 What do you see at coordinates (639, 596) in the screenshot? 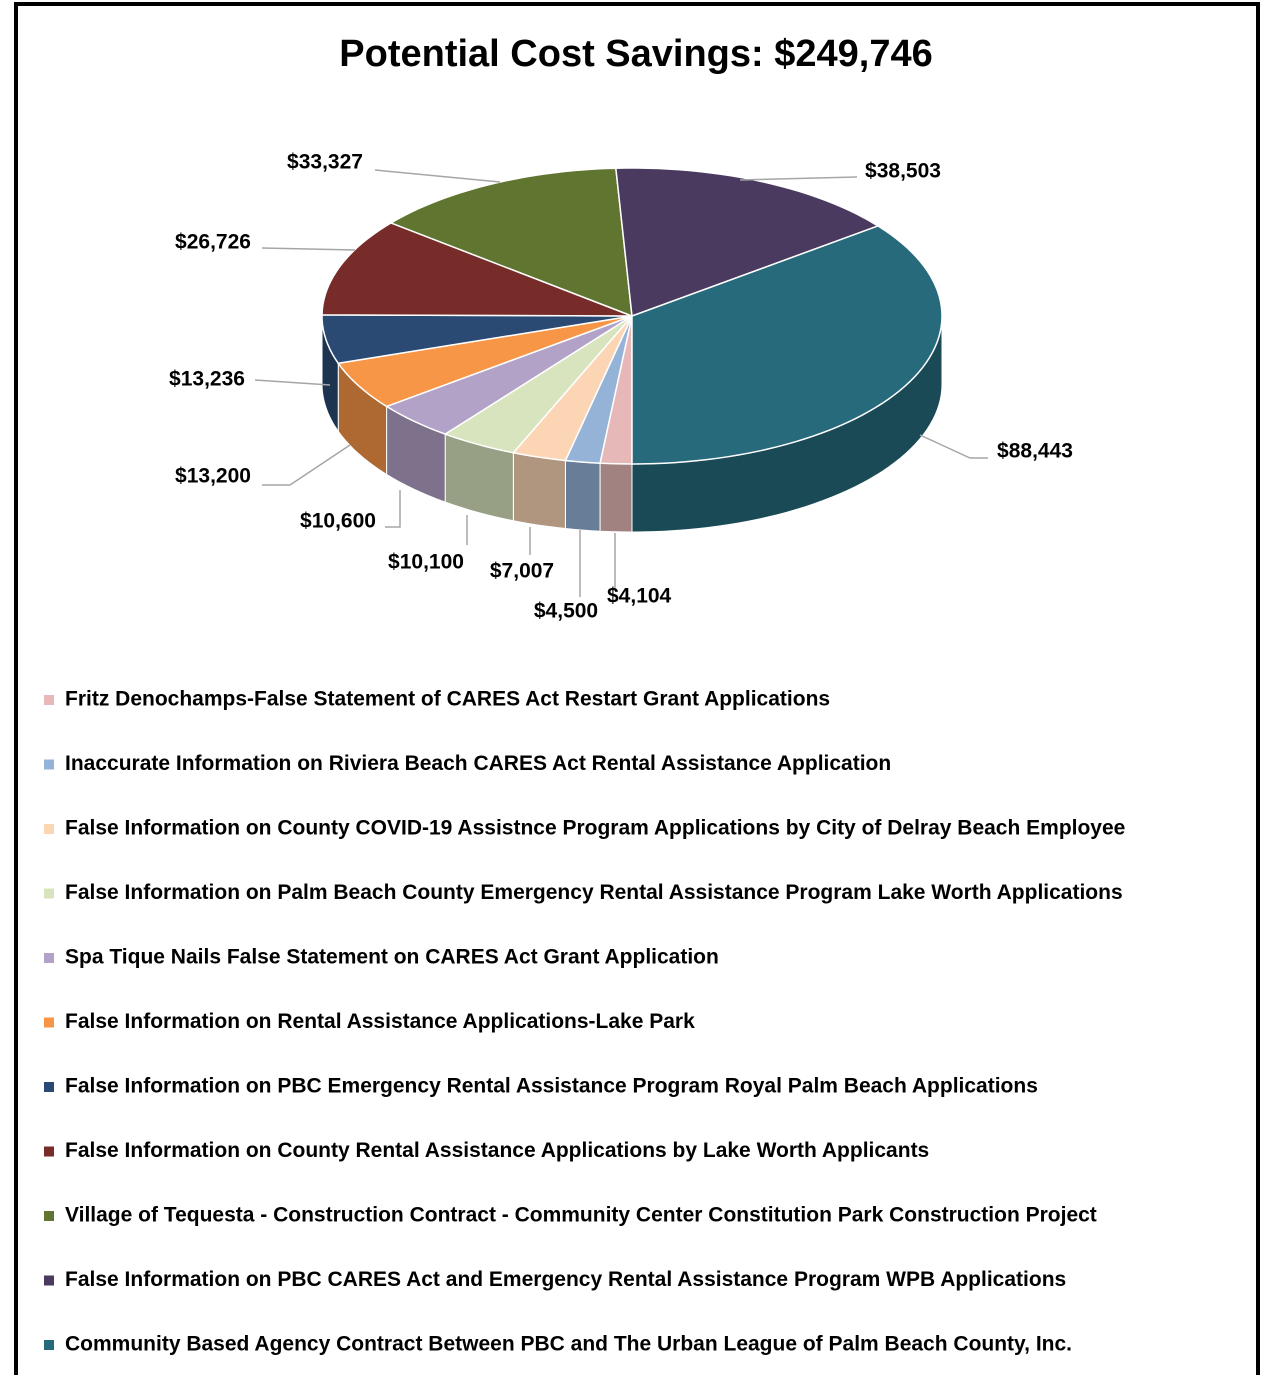
I see `data-label: $4,104` at bounding box center [639, 596].